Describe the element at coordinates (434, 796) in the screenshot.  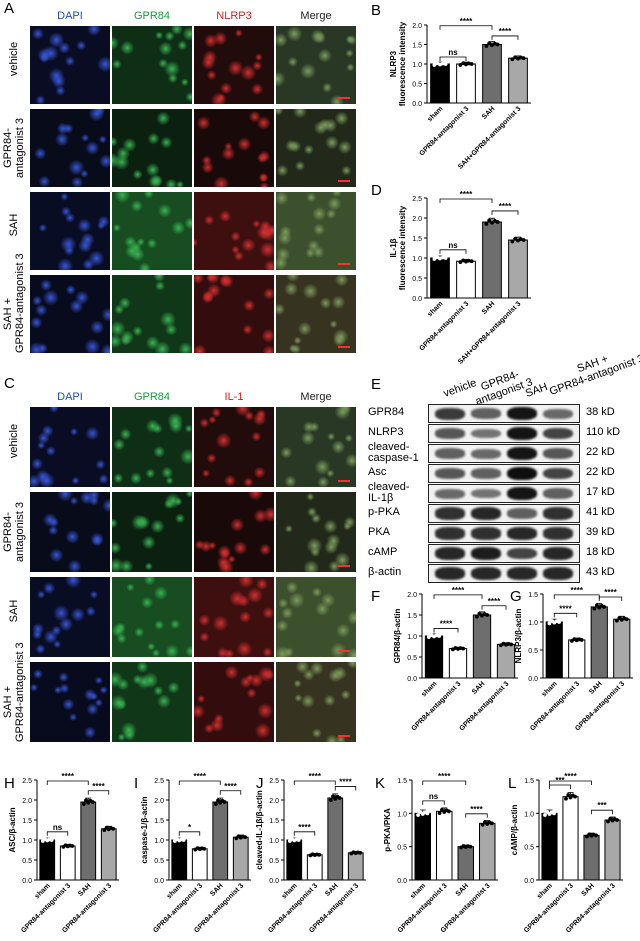
I see `significance-label: ns` at that location.